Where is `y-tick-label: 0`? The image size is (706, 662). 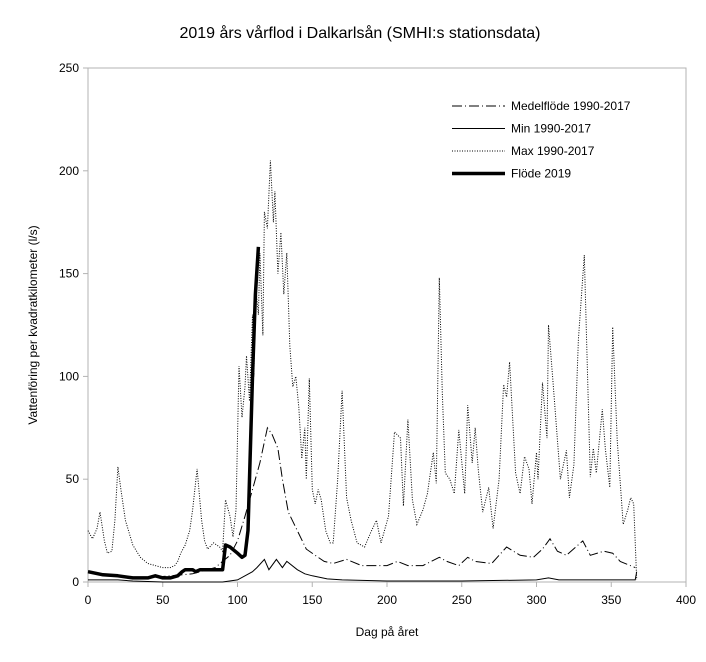 y-tick-label: 0 is located at coordinates (75, 582).